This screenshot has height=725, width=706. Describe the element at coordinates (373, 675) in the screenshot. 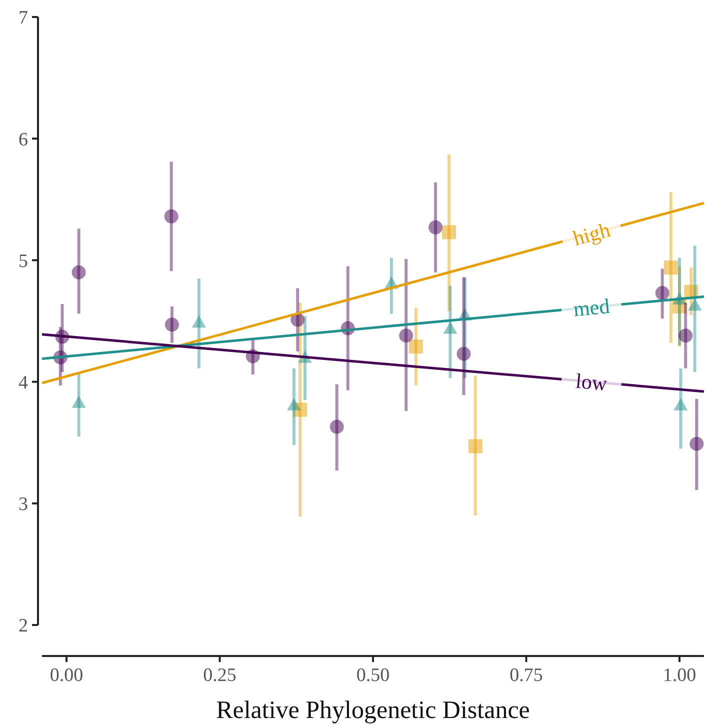

I see `x-tick-label: 0.50` at that location.